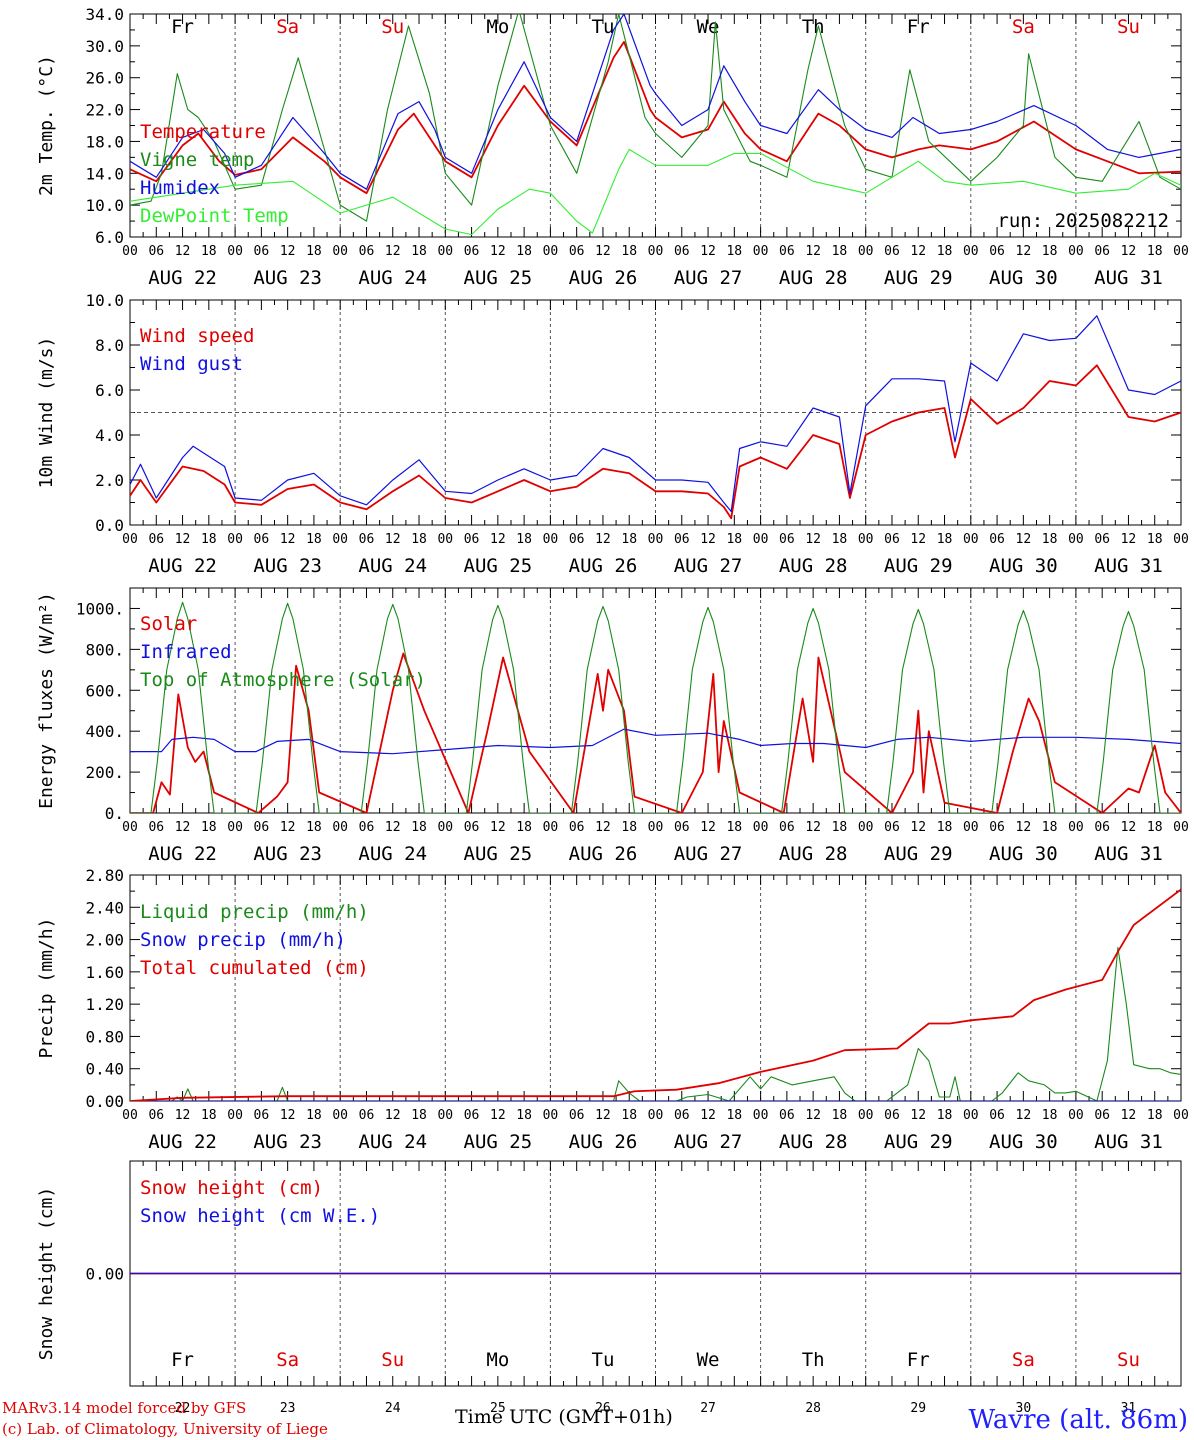 The height and width of the screenshot is (1440, 1194). What do you see at coordinates (104, 731) in the screenshot?
I see `y-tick-label: 400.` at bounding box center [104, 731].